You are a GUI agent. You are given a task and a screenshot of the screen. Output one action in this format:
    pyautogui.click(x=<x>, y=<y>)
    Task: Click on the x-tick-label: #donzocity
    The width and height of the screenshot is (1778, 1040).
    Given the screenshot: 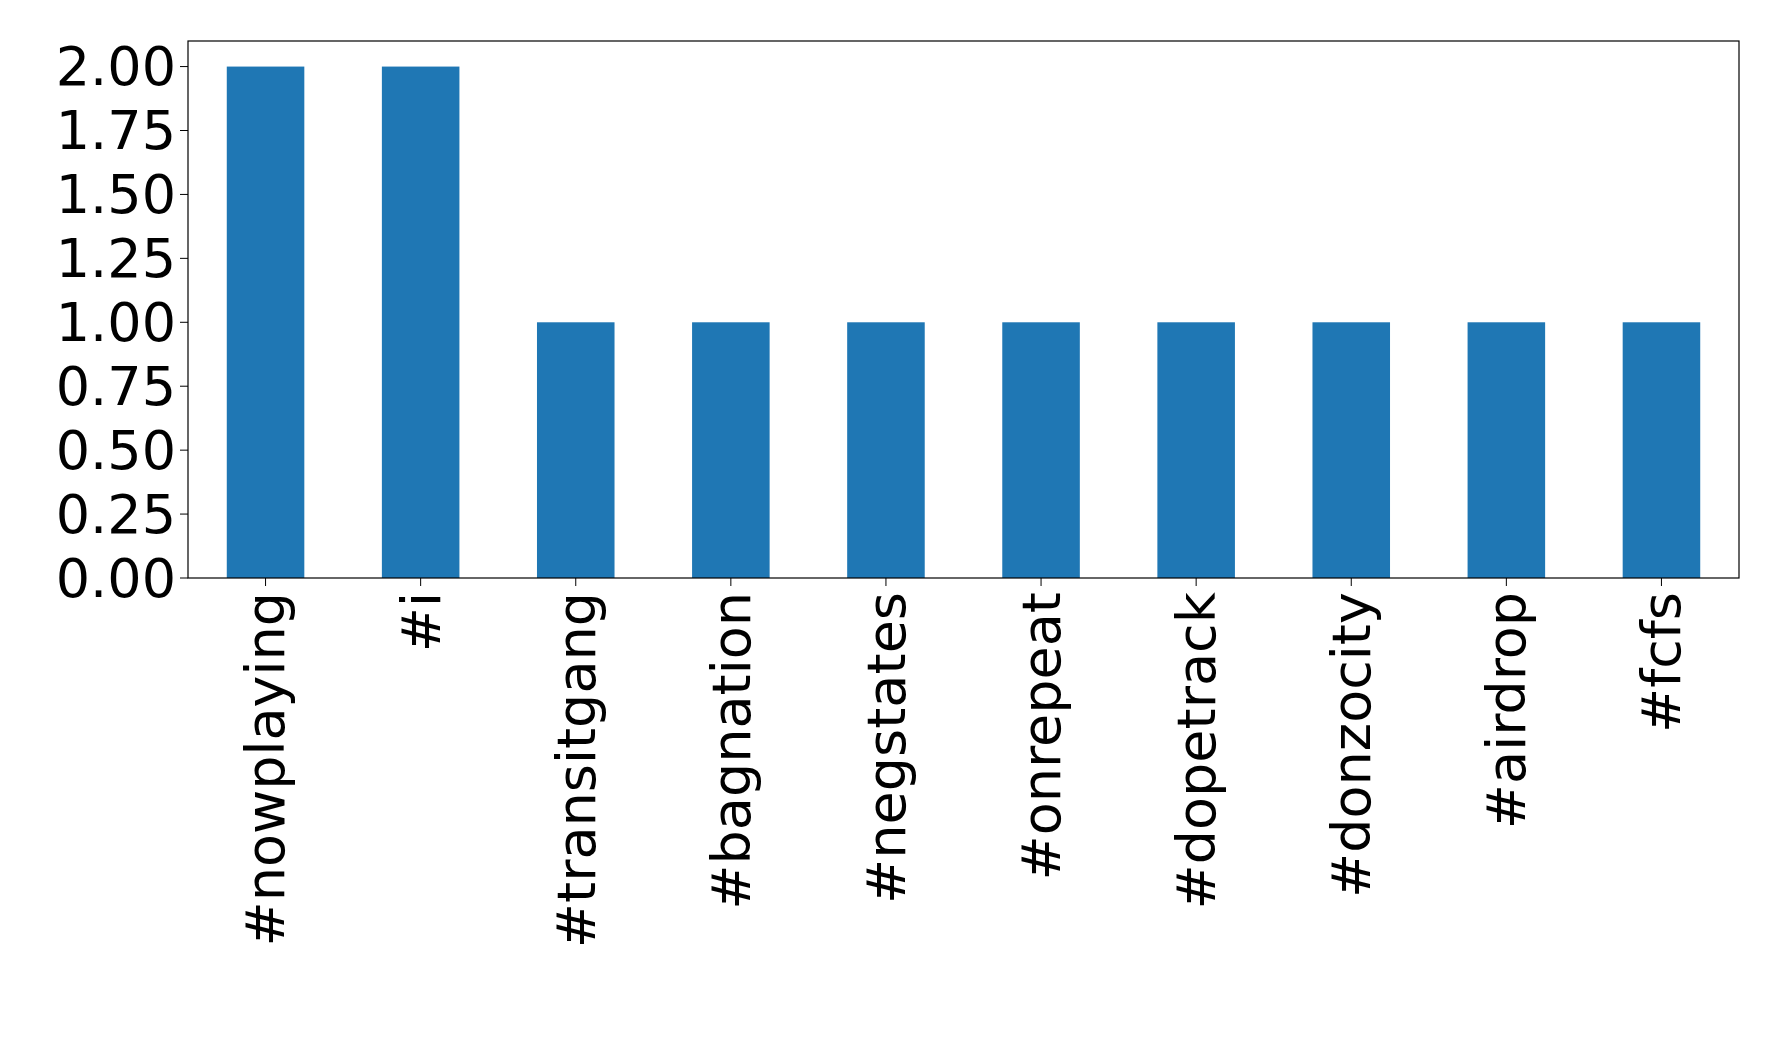 What is the action you would take?
    pyautogui.click(x=1352, y=745)
    